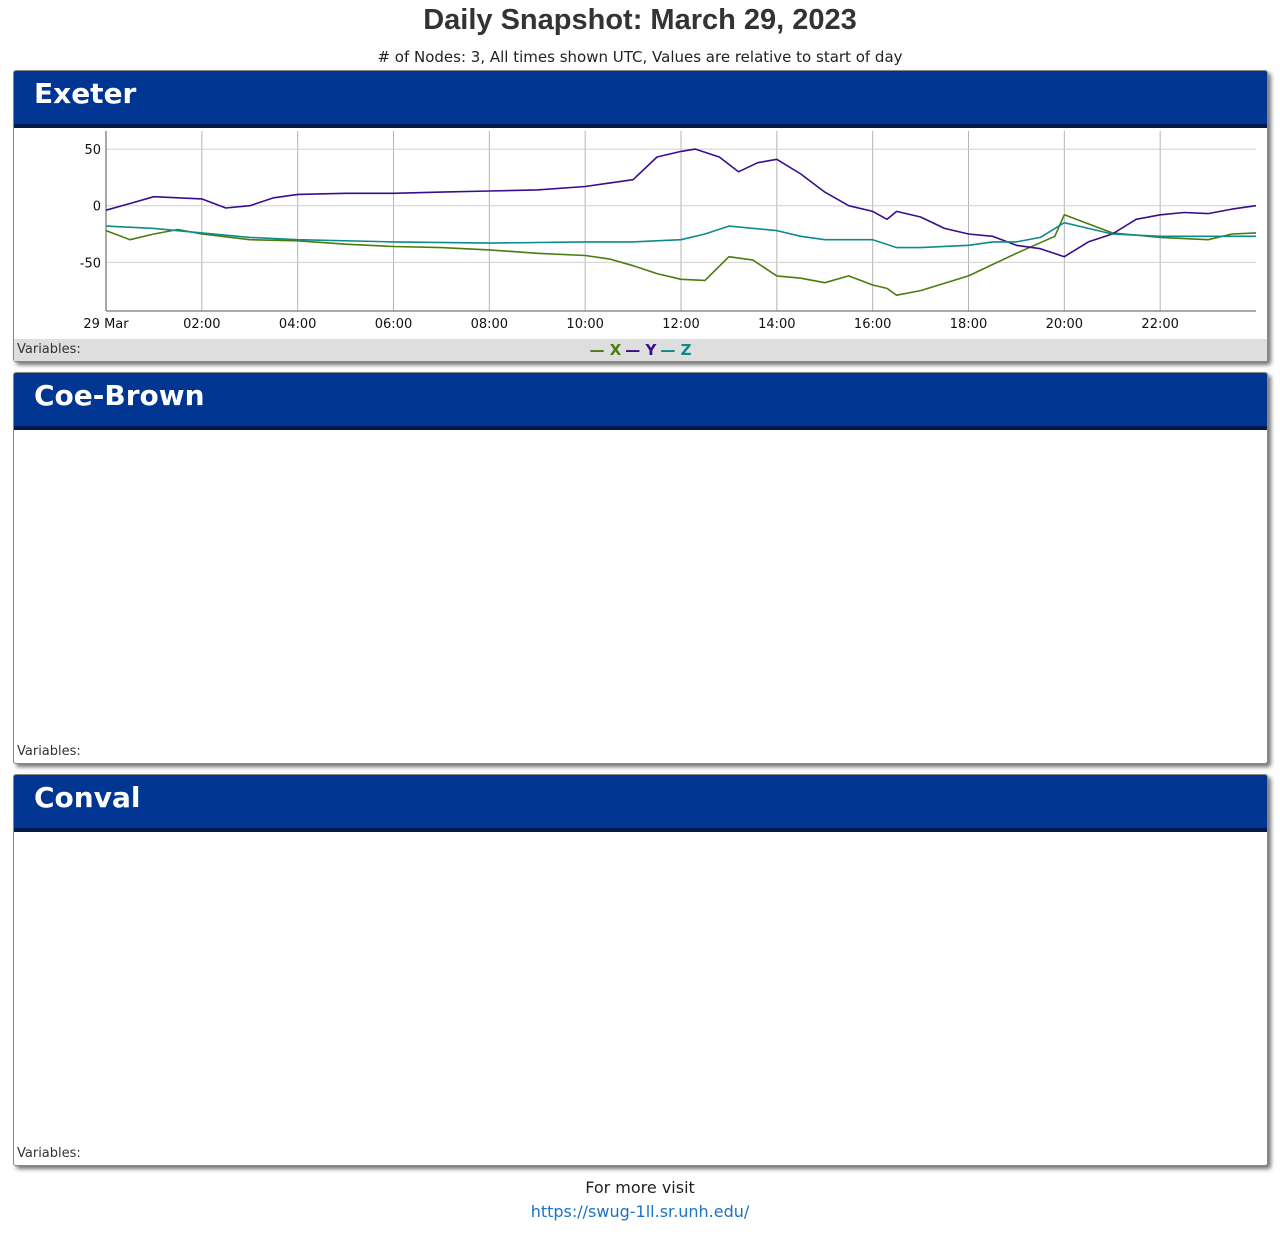 The height and width of the screenshot is (1248, 1280). I want to click on x-tick-label: 16:00, so click(872, 324).